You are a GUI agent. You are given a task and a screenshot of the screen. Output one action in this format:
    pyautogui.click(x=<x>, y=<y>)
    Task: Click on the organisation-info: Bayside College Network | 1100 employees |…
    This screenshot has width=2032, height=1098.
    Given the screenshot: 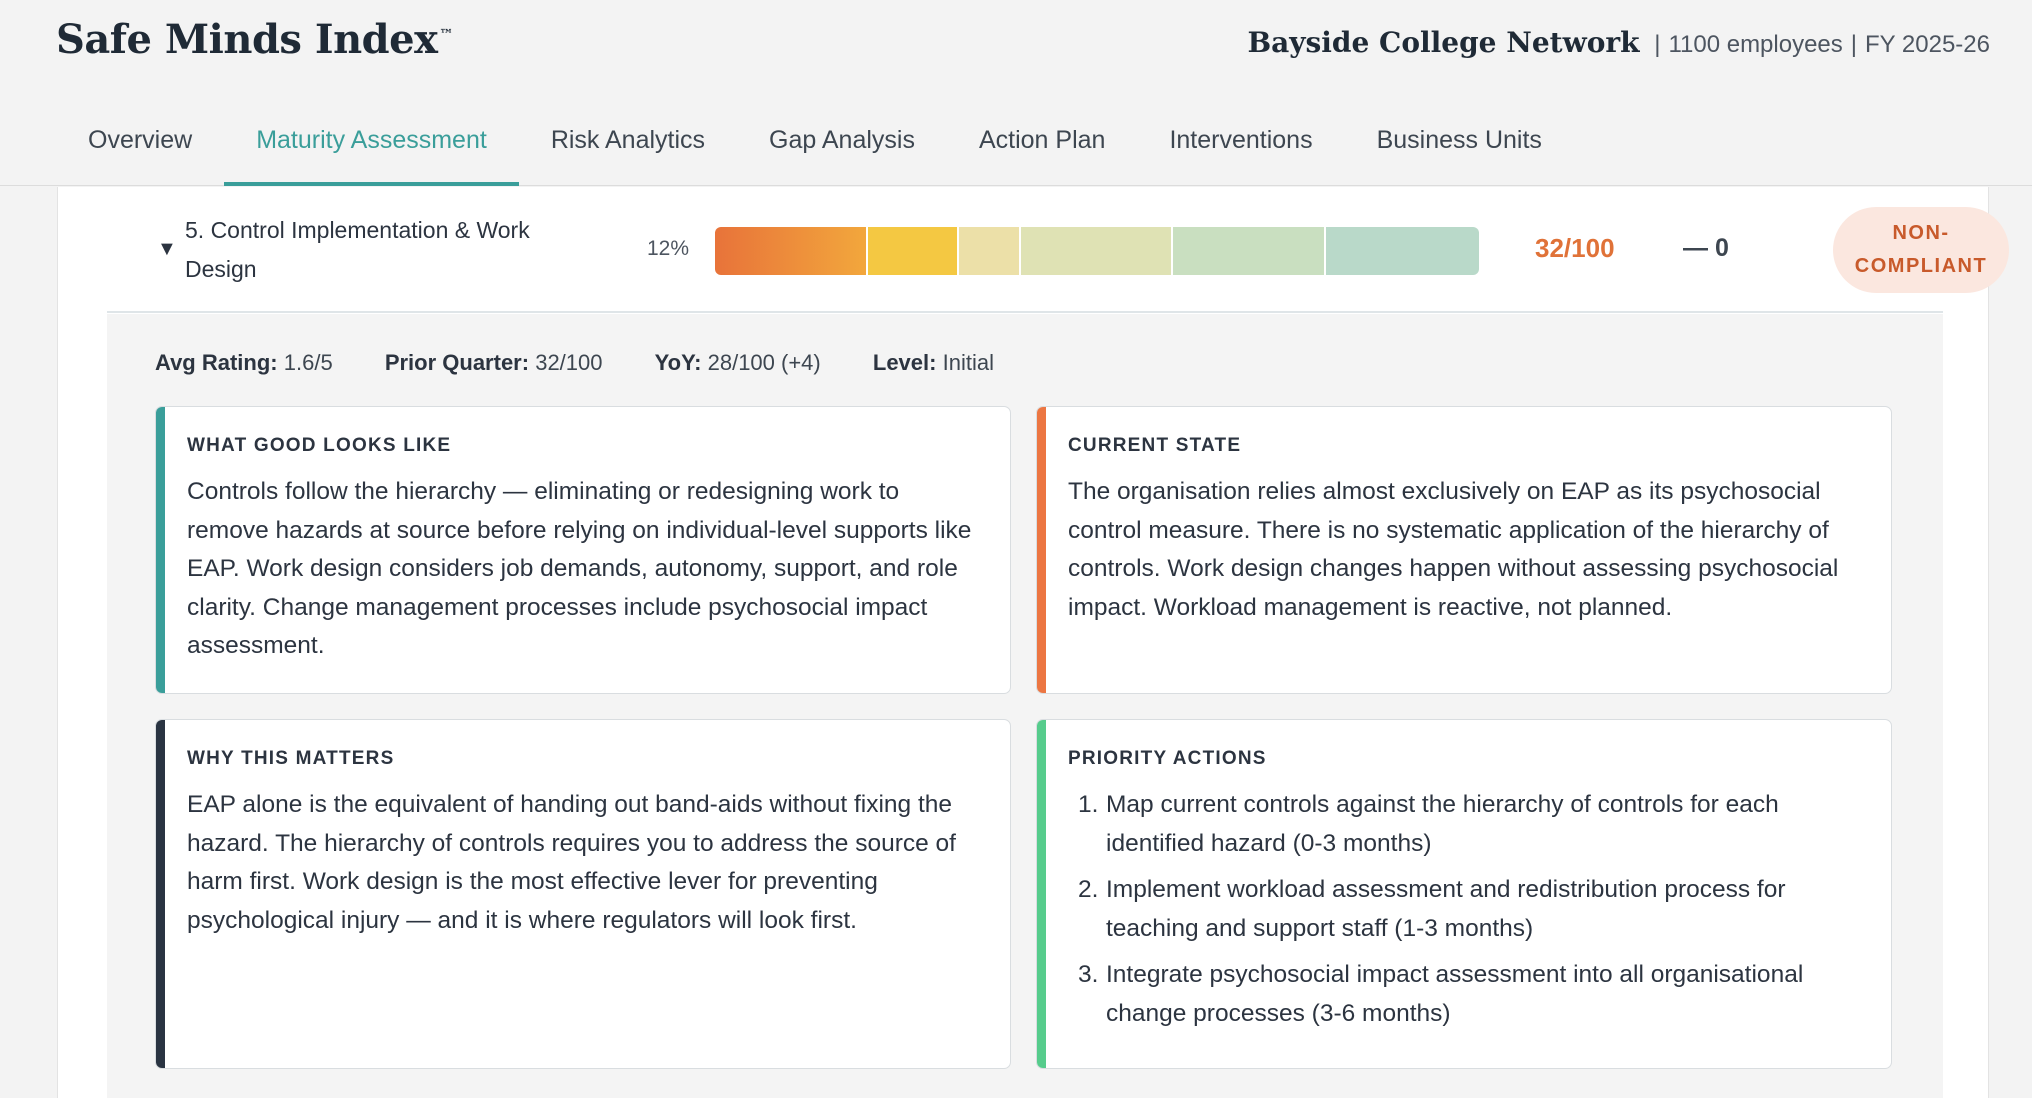 What is the action you would take?
    pyautogui.click(x=1618, y=42)
    